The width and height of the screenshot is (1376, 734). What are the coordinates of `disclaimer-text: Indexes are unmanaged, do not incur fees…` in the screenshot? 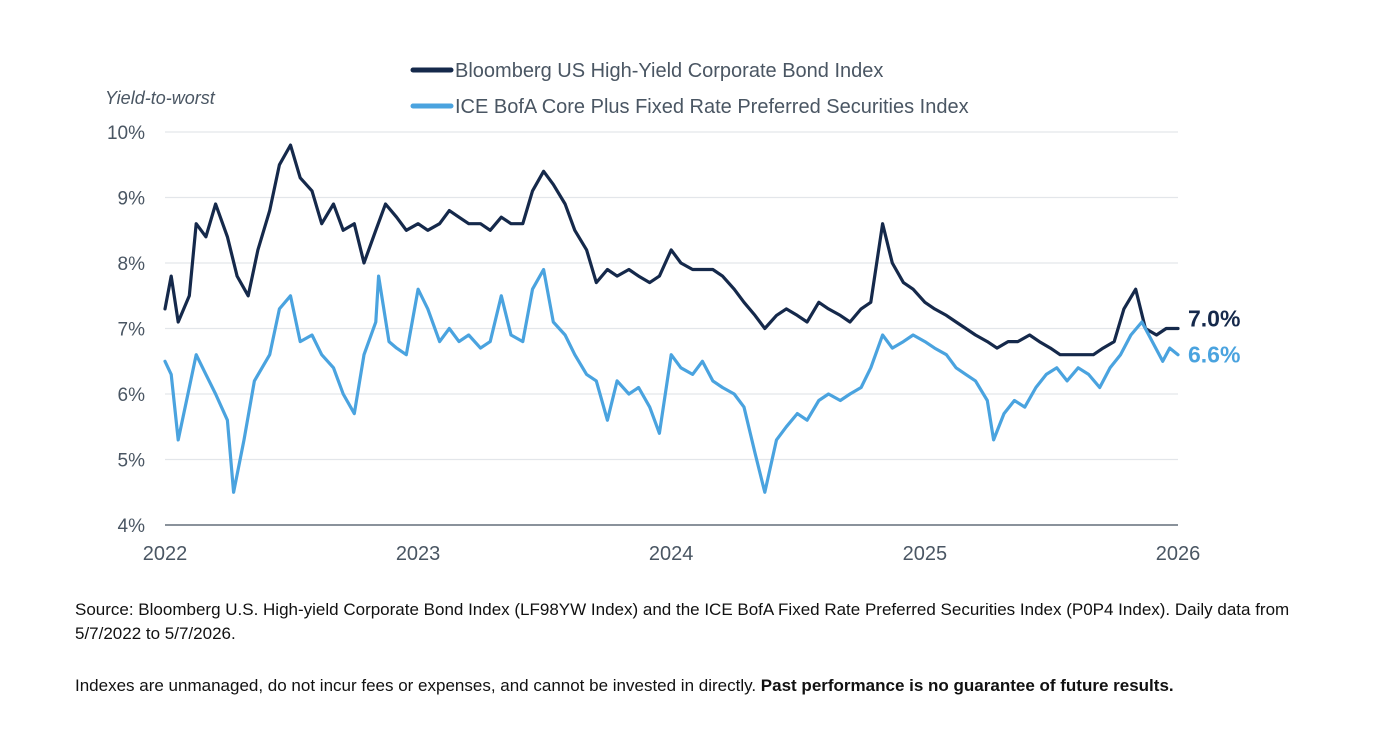 It's located at (416, 685).